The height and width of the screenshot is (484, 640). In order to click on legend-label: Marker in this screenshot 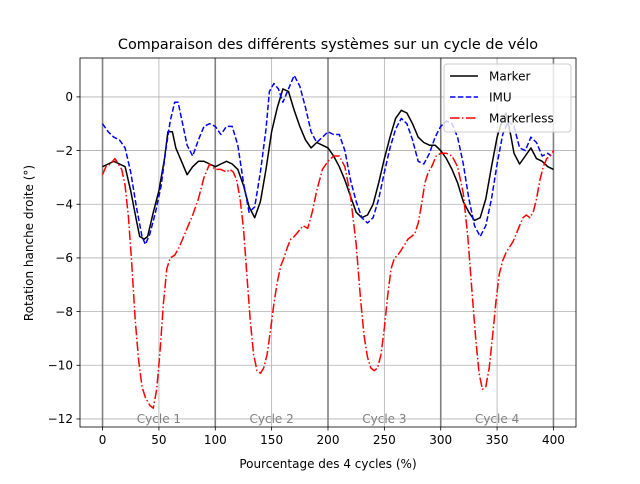, I will do `click(510, 76)`.